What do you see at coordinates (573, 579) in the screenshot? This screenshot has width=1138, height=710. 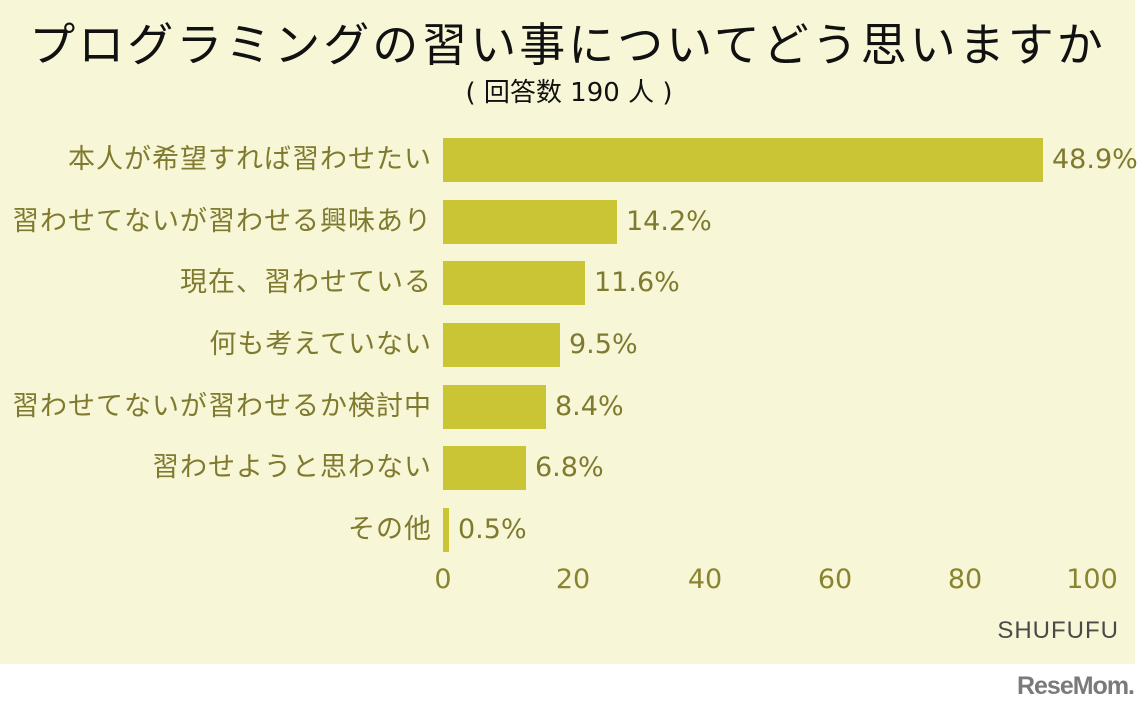 I see `x-tick-label: 20` at bounding box center [573, 579].